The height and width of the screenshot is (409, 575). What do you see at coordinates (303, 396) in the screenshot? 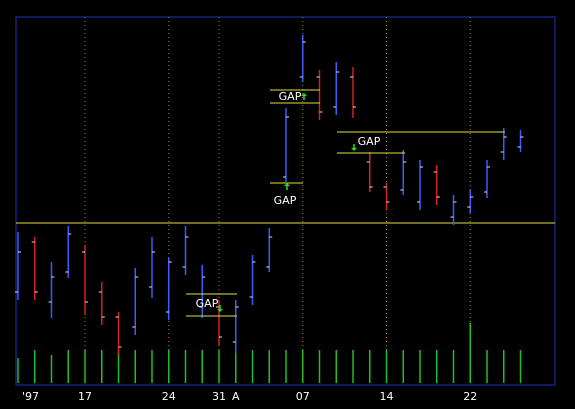
I see `x-tick-label: 07` at bounding box center [303, 396].